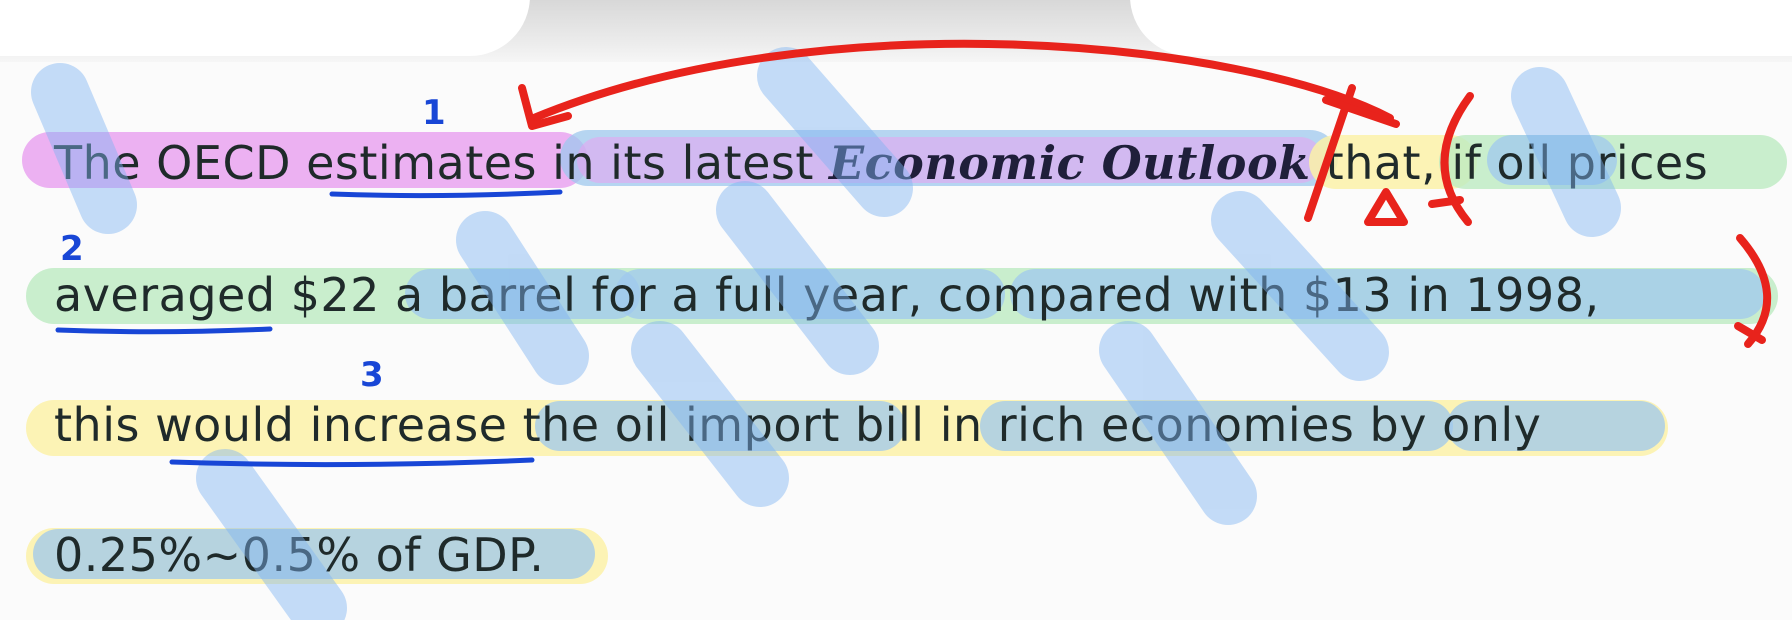 This screenshot has height=620, width=1792. Describe the element at coordinates (962, 80) in the screenshot. I see `red-arrow-curve` at that location.